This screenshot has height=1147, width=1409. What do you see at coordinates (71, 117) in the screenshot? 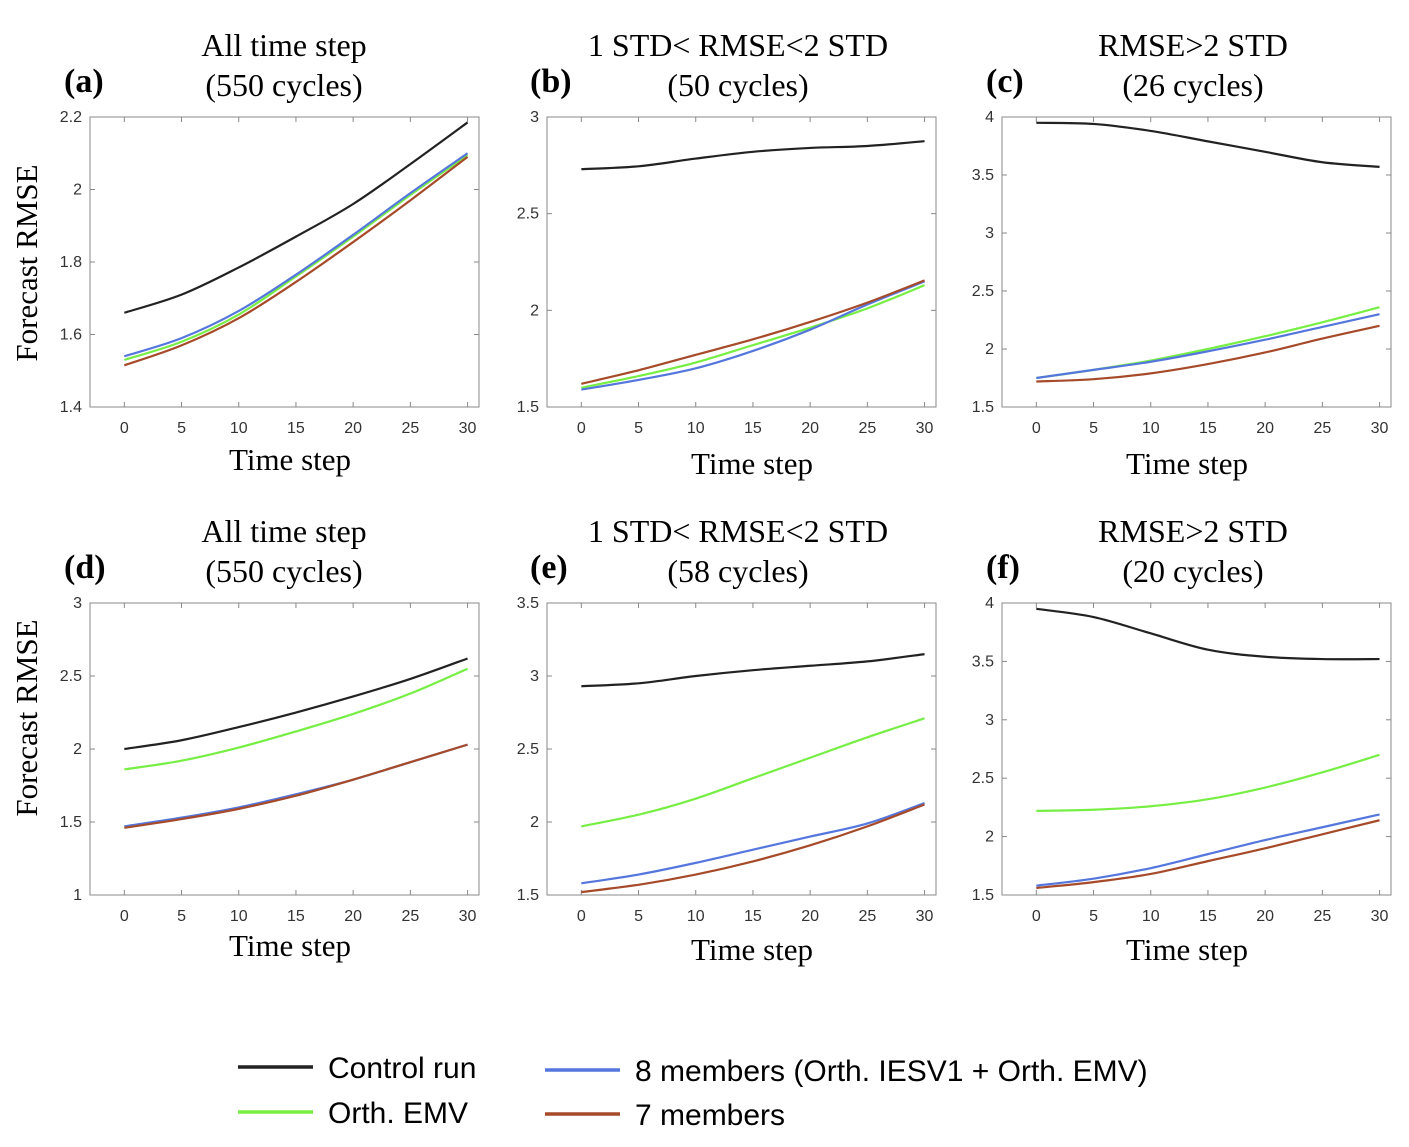
I see `y-tick-label: 2.2` at bounding box center [71, 117].